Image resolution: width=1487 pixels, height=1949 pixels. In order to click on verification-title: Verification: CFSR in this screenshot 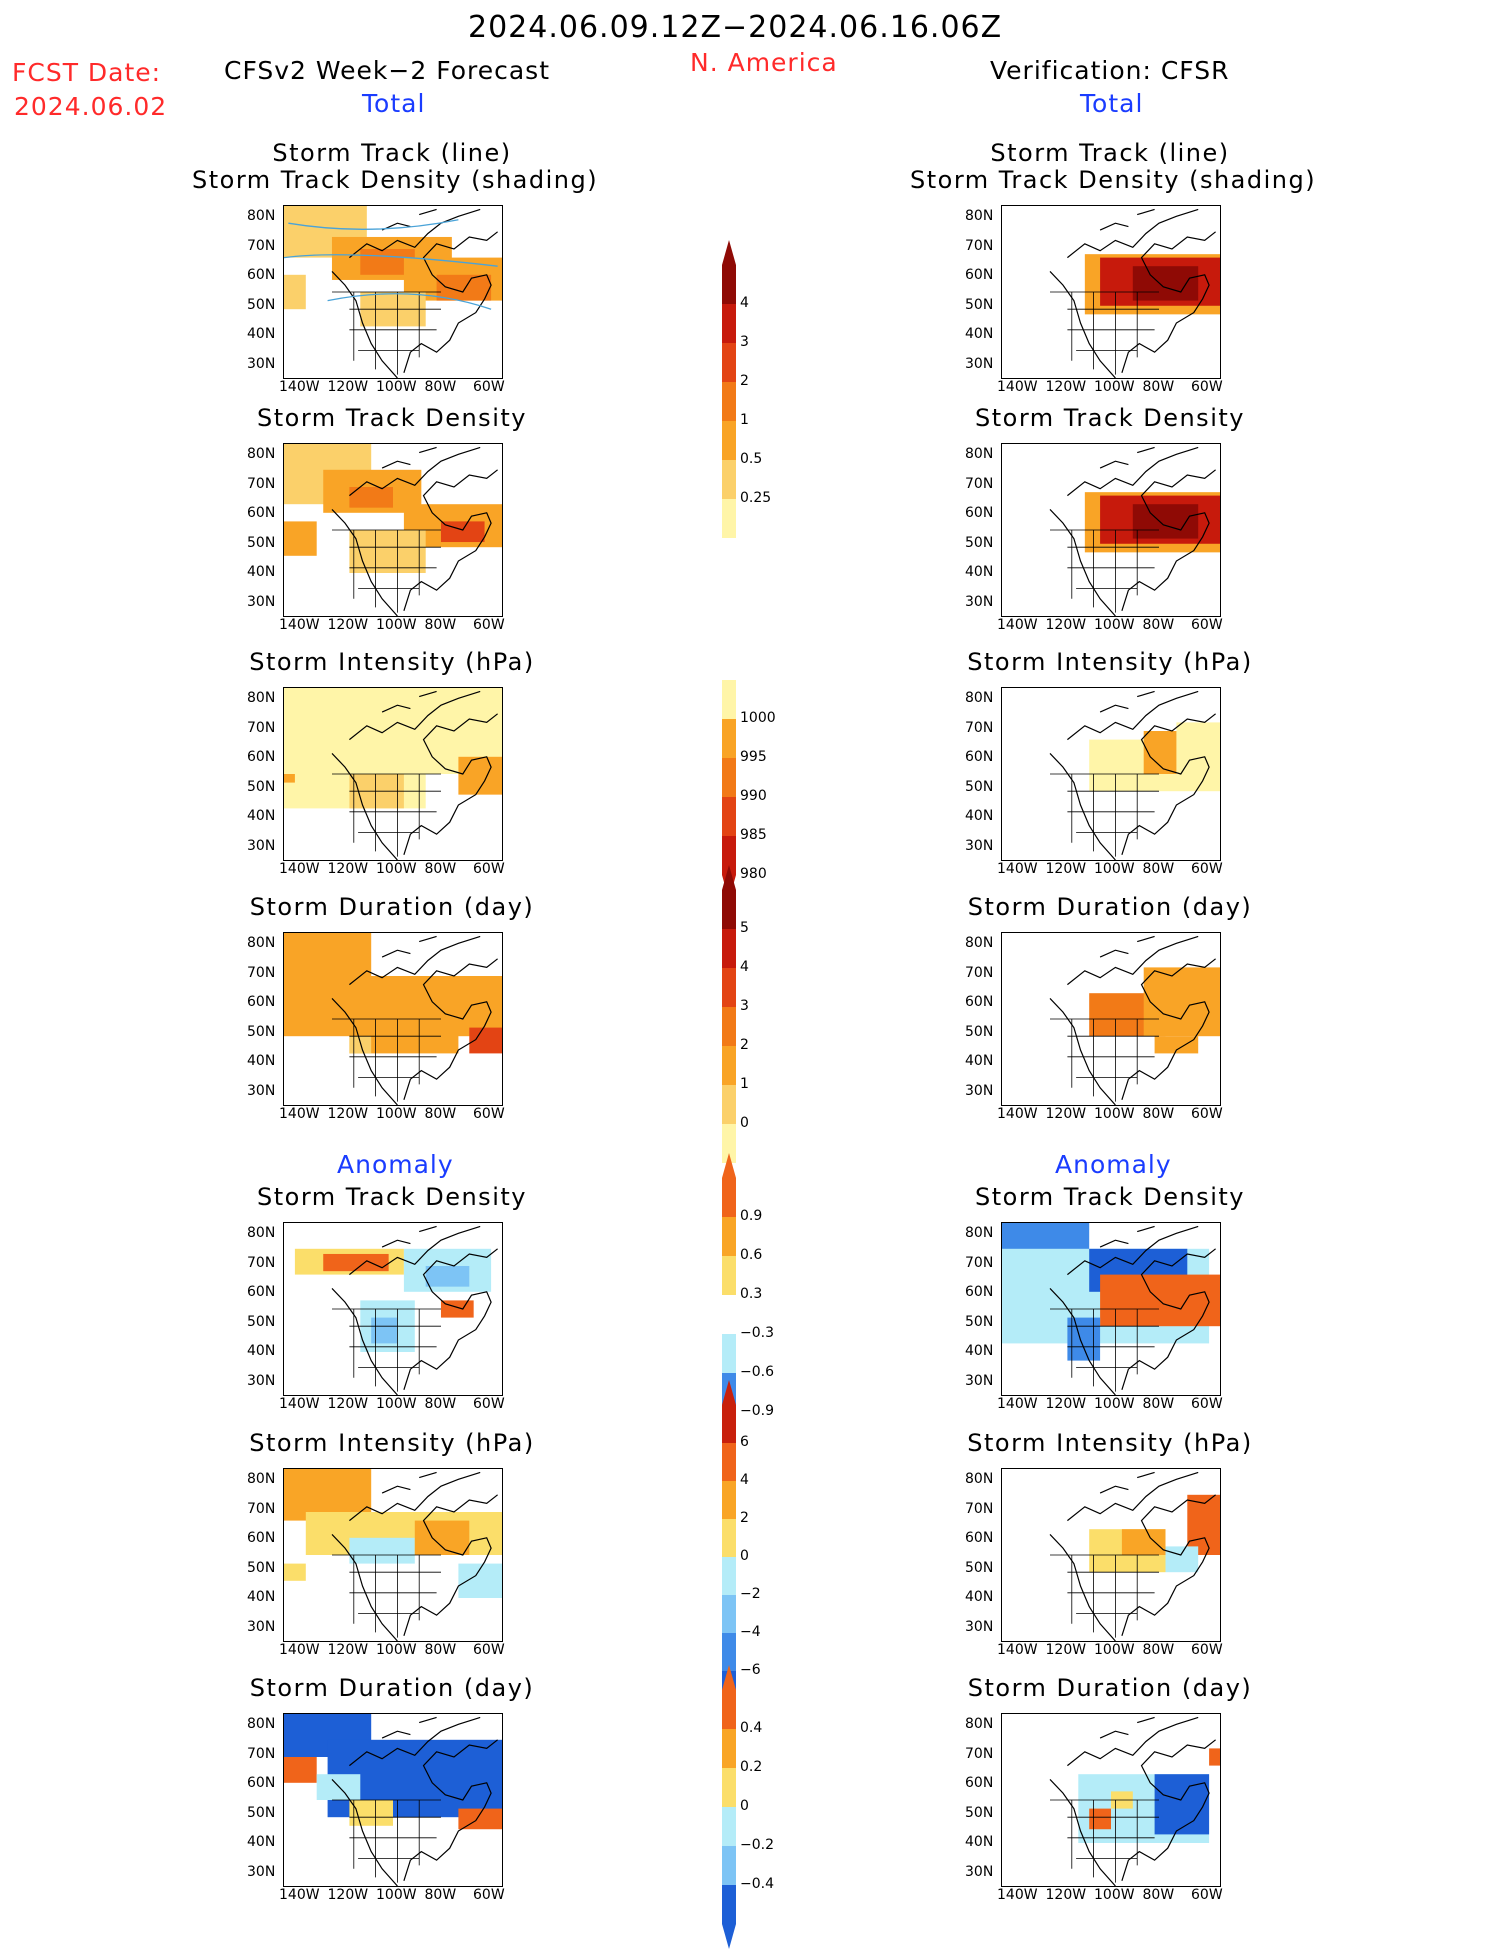, I will do `click(1110, 70)`.